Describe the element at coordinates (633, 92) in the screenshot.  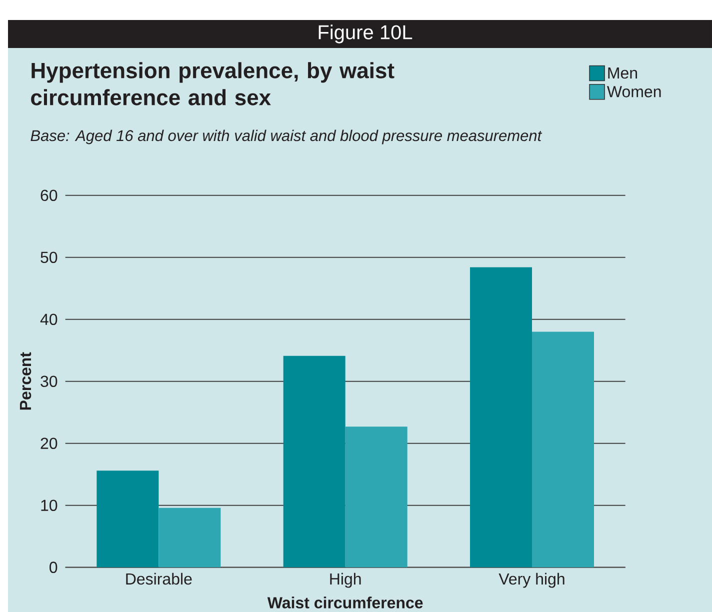
I see `legend-label: Women` at that location.